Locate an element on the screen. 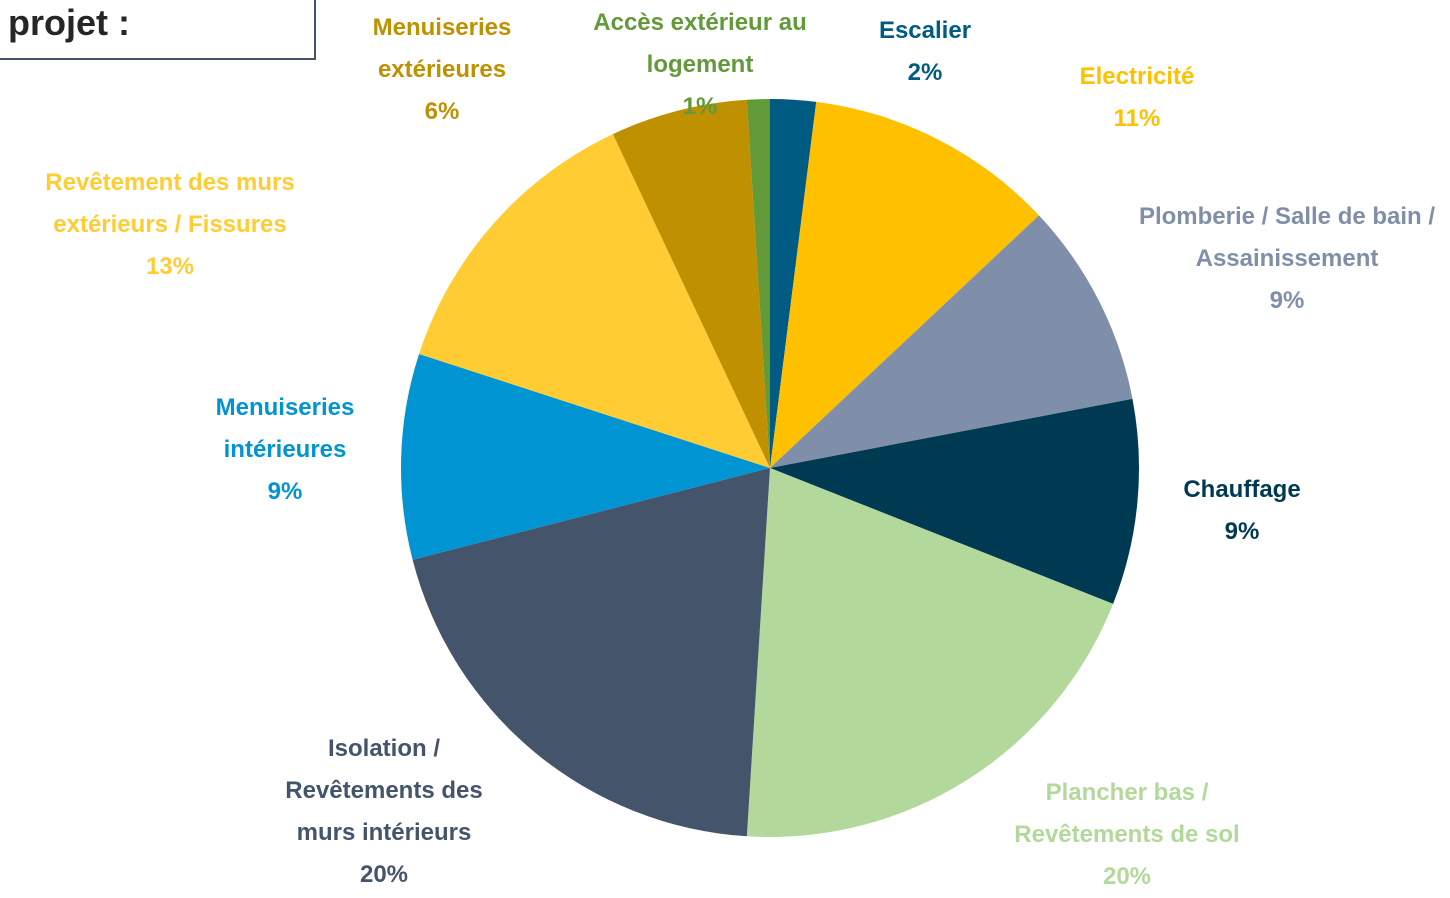 This screenshot has width=1450, height=898. data-label: Electricité 11% is located at coordinates (1137, 98).